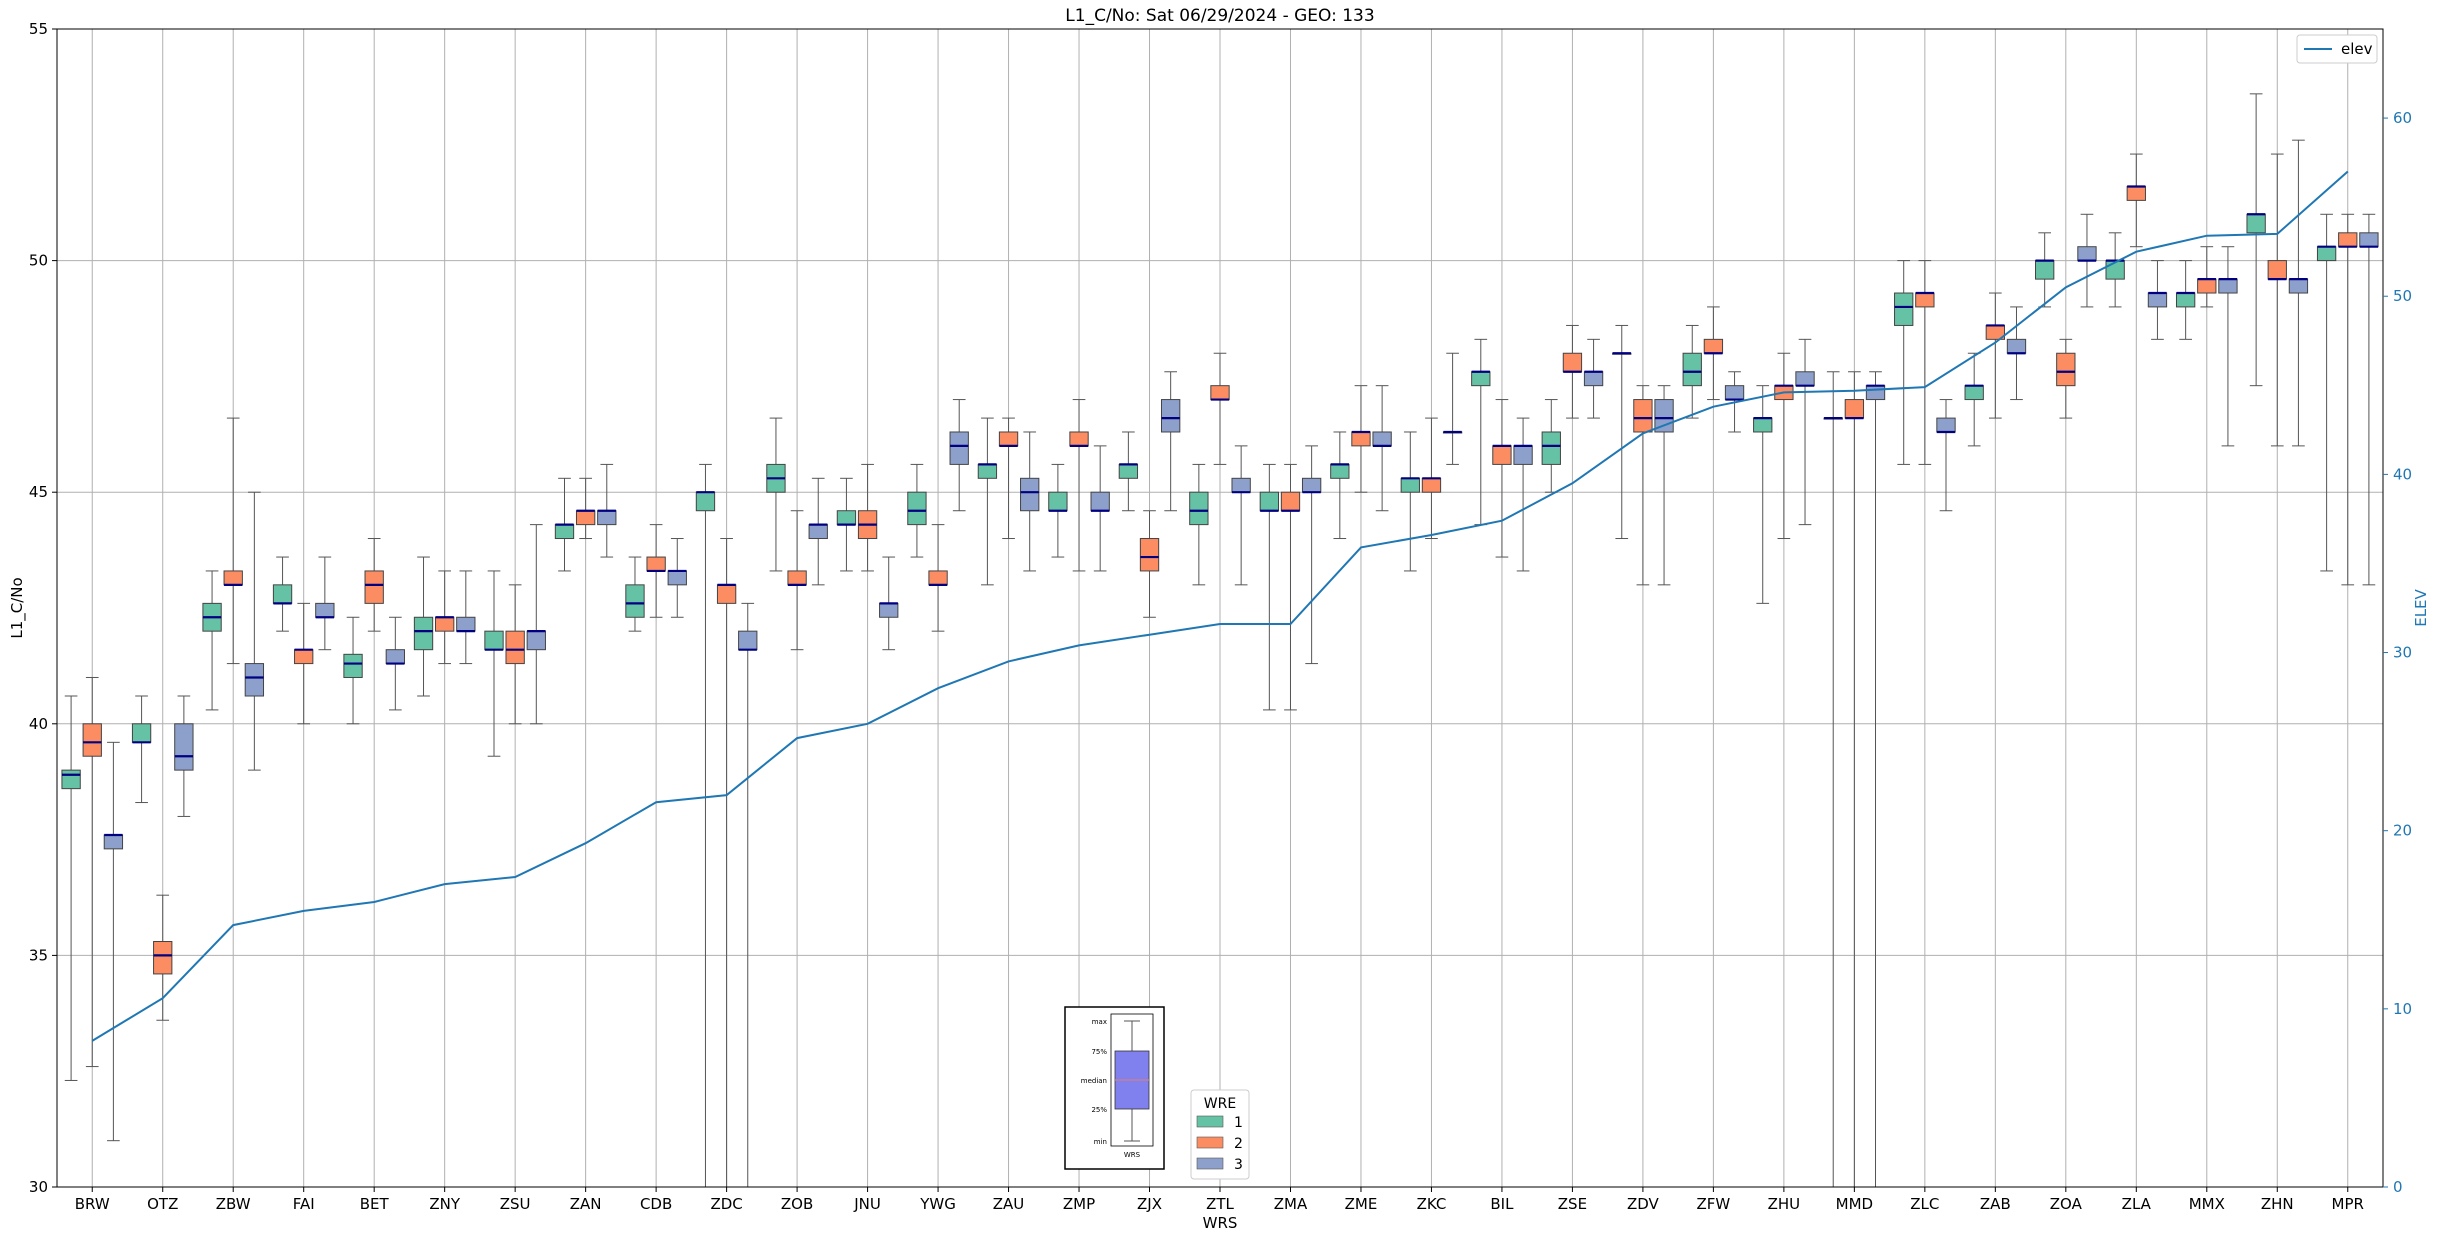 Image resolution: width=2439 pixels, height=1238 pixels. What do you see at coordinates (2348, 1204) in the screenshot?
I see `x-tick-label: MPR` at bounding box center [2348, 1204].